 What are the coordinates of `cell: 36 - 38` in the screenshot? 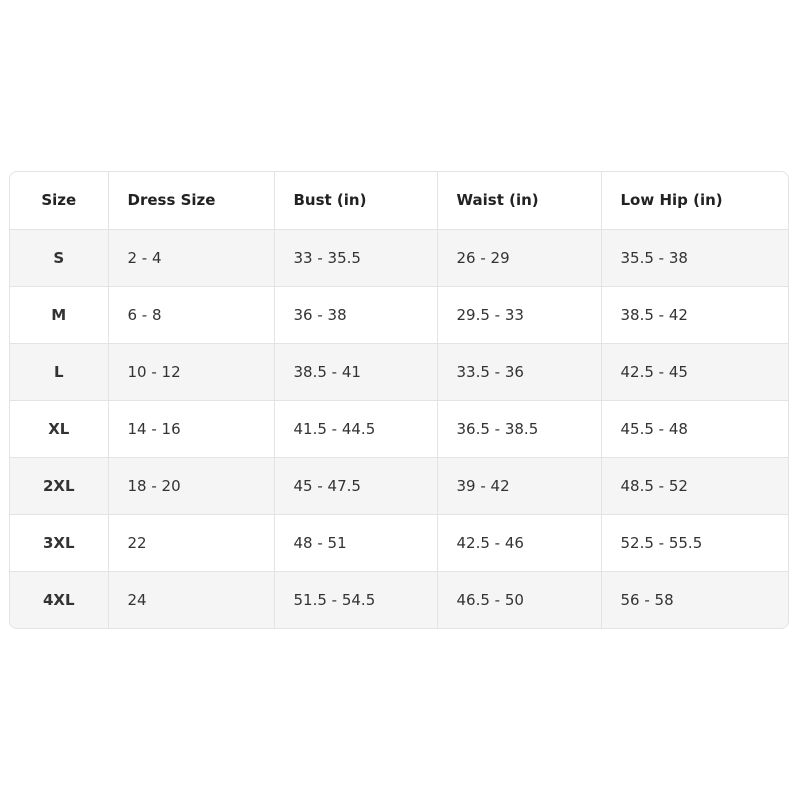 It's located at (355, 314).